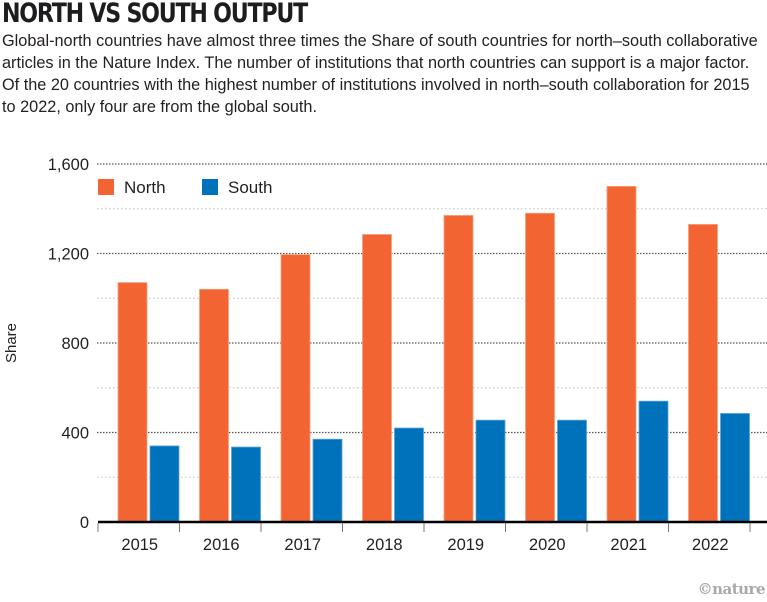 This screenshot has width=767, height=602. What do you see at coordinates (377, 378) in the screenshot?
I see `bar-north-2018` at bounding box center [377, 378].